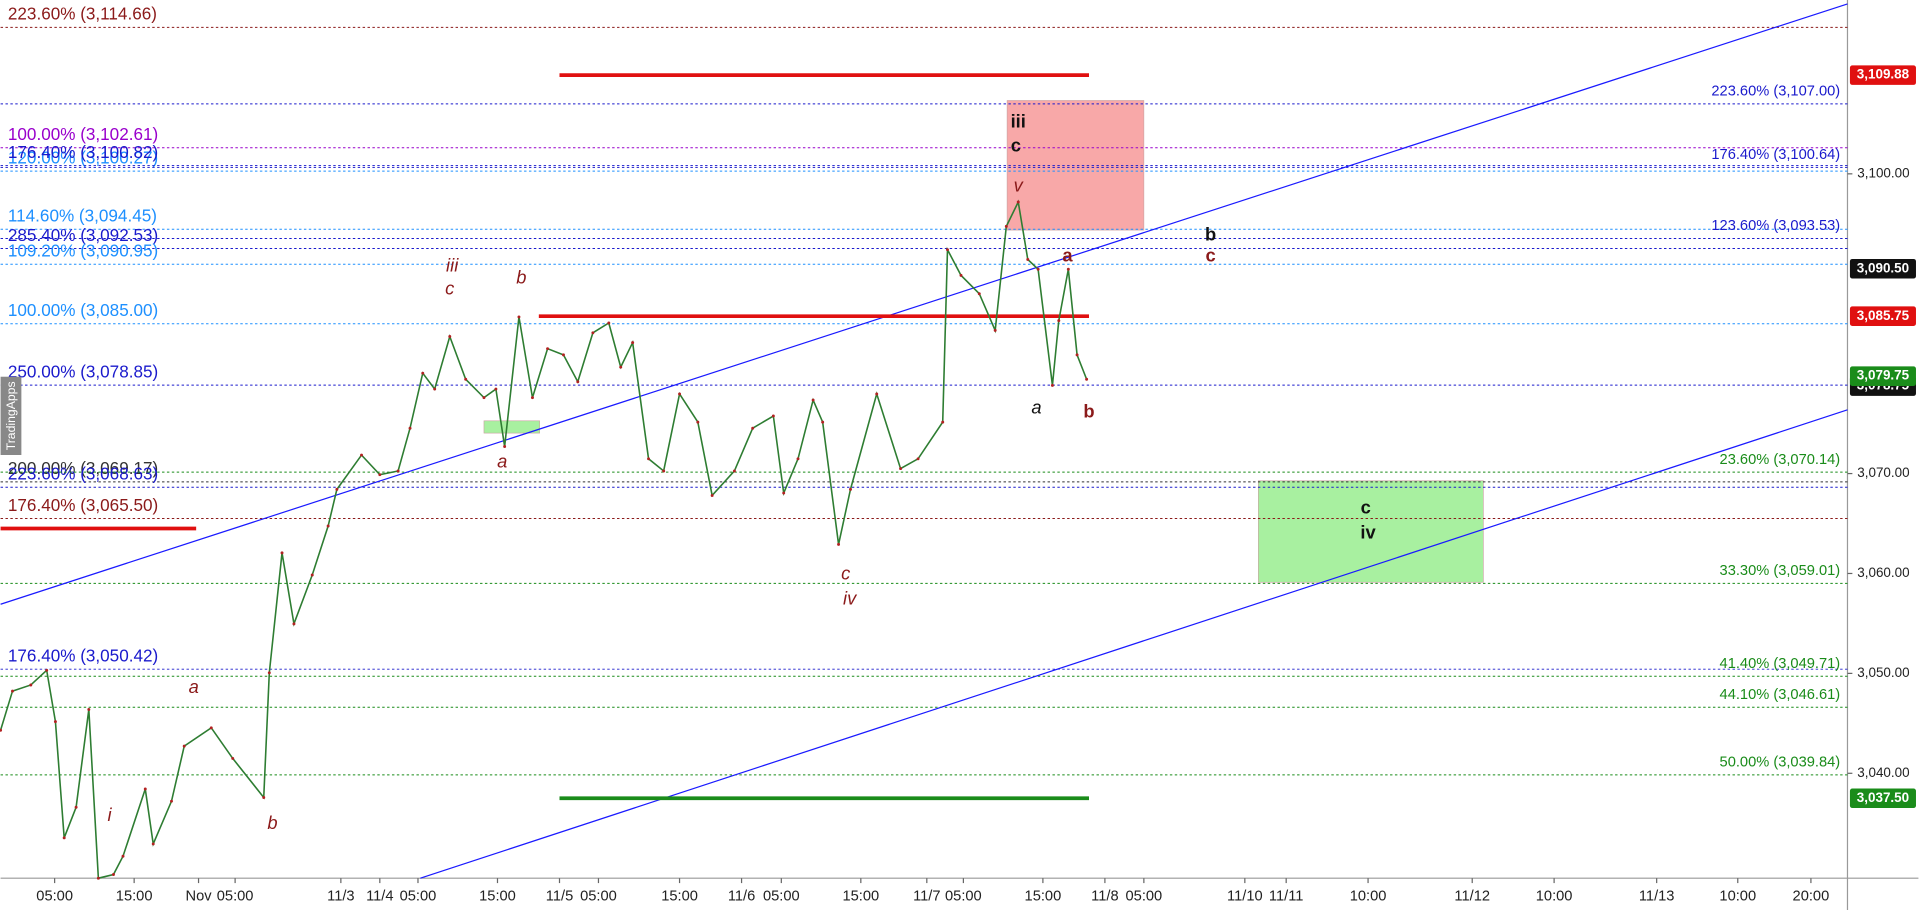  Describe the element at coordinates (83, 235) in the screenshot. I see `fib-level-label: 285.40% (3,092.53)` at that location.